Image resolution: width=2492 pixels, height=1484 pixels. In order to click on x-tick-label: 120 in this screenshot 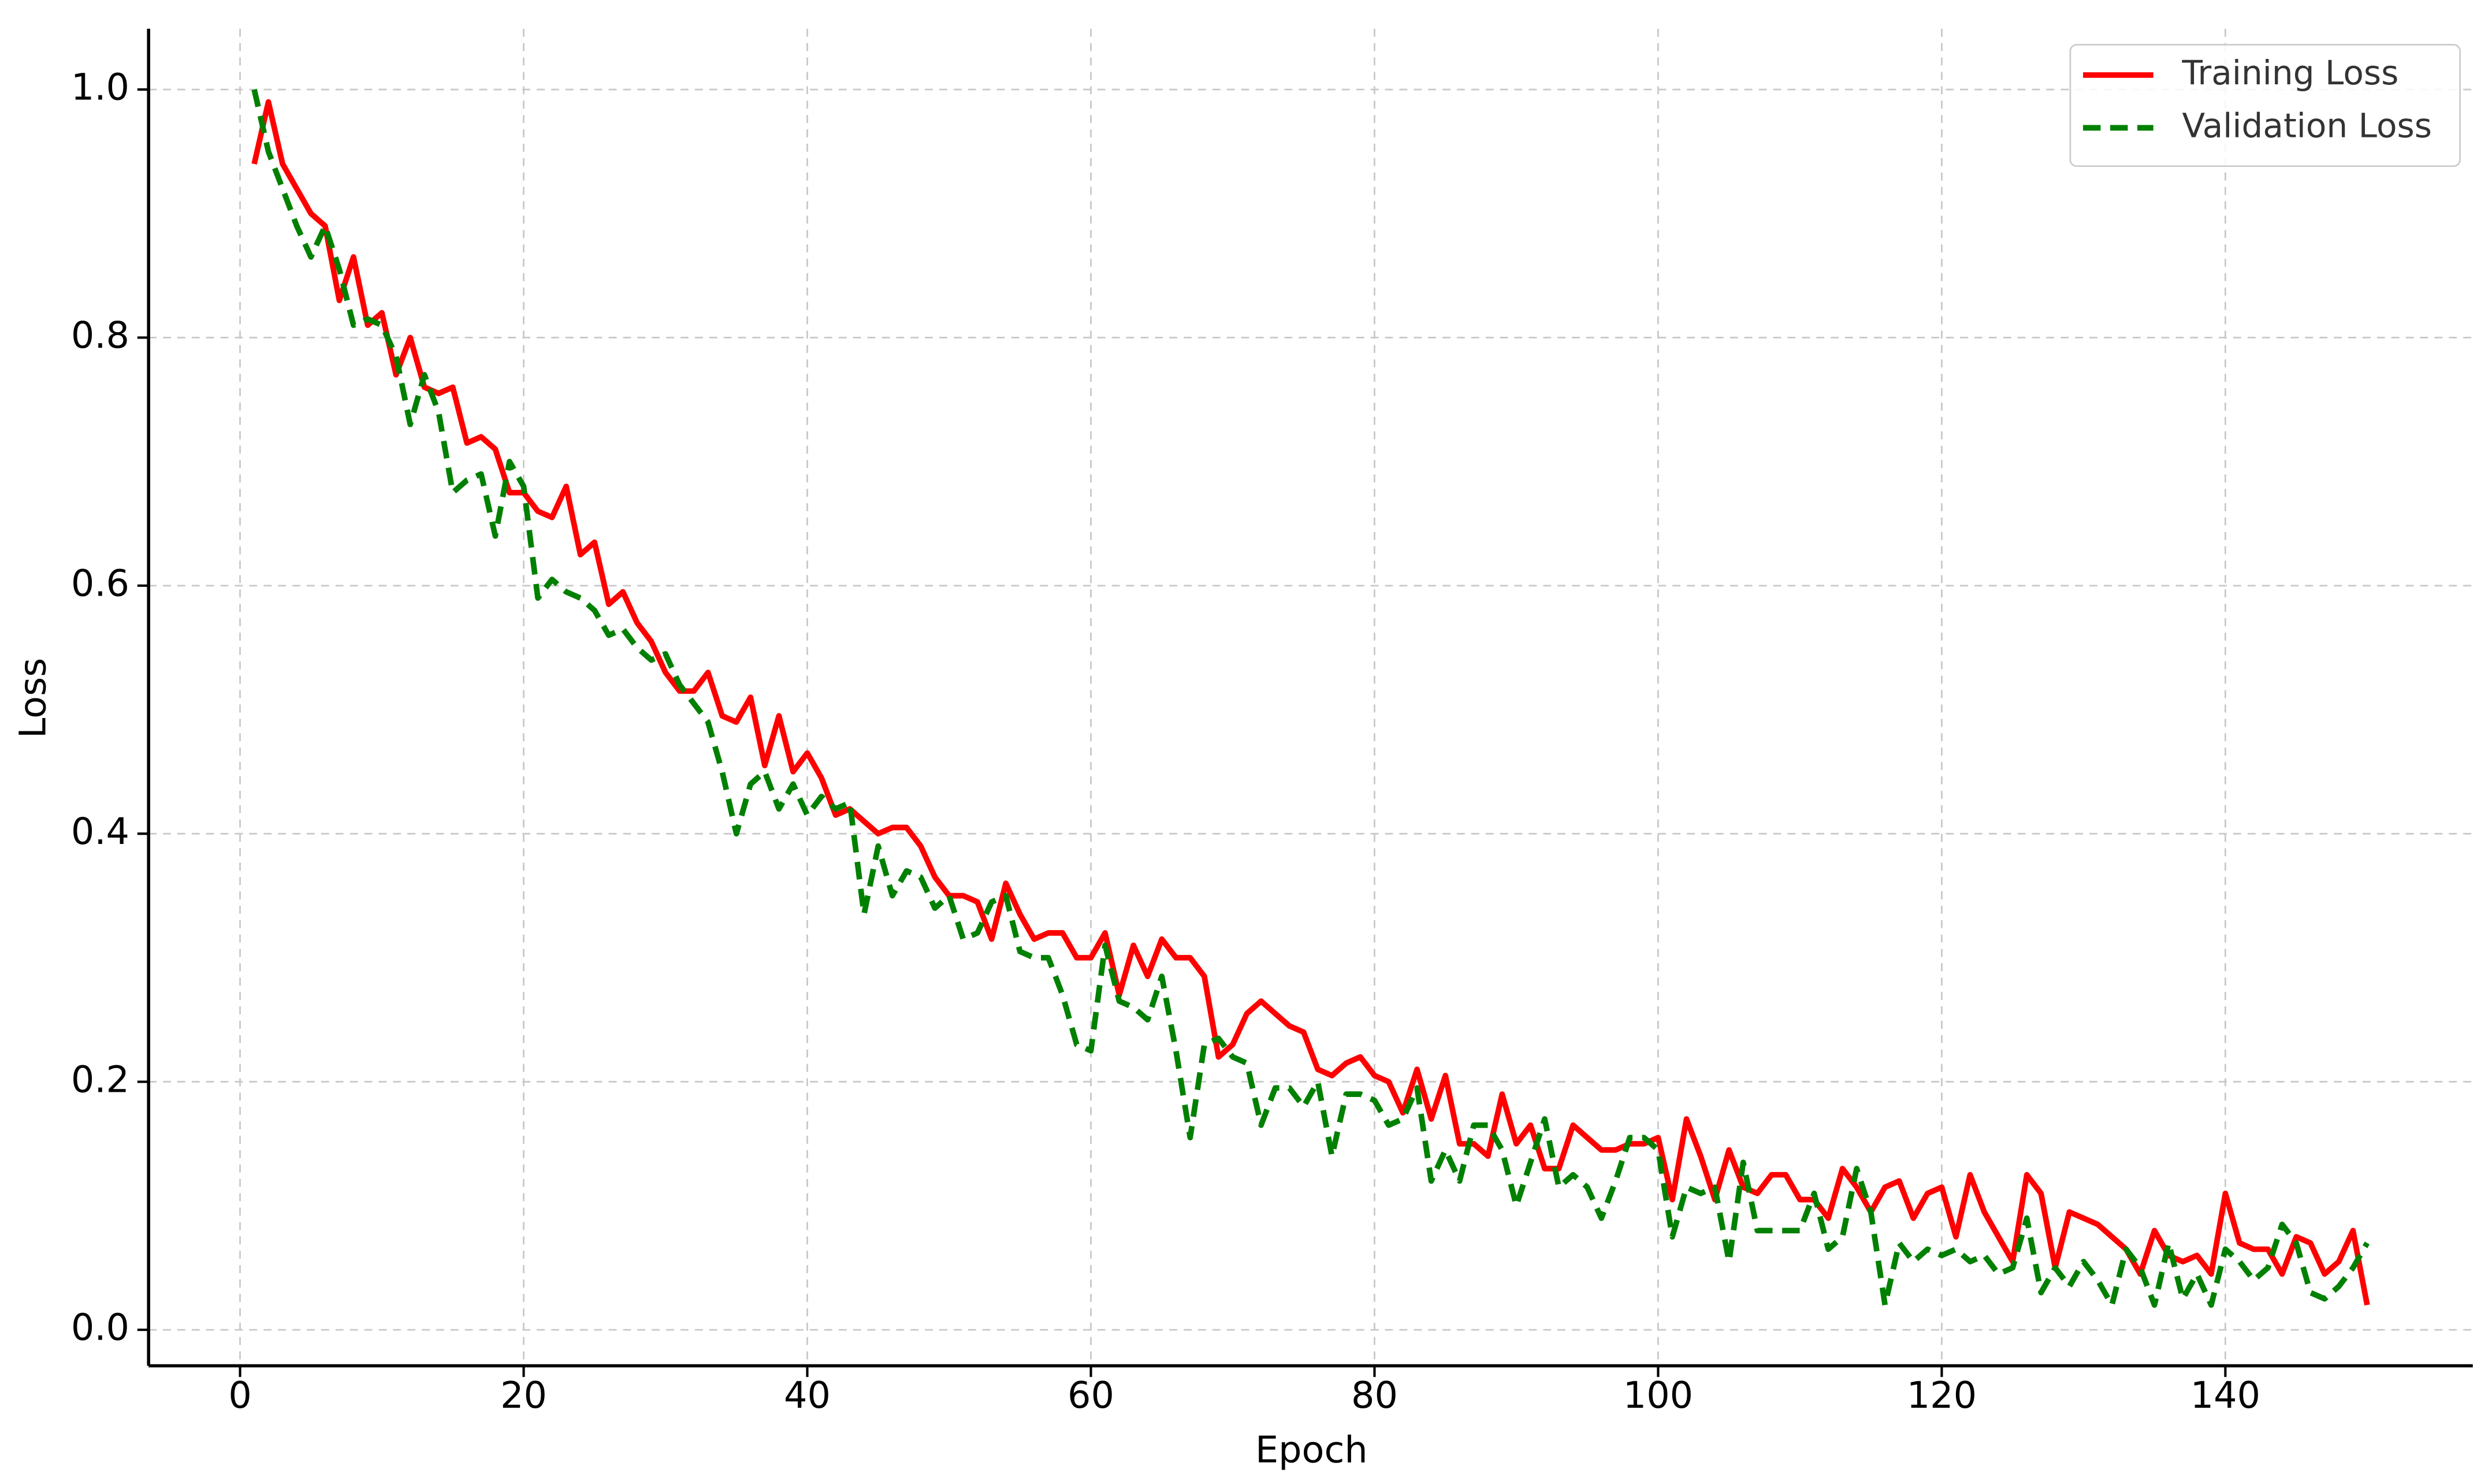, I will do `click(1942, 1395)`.